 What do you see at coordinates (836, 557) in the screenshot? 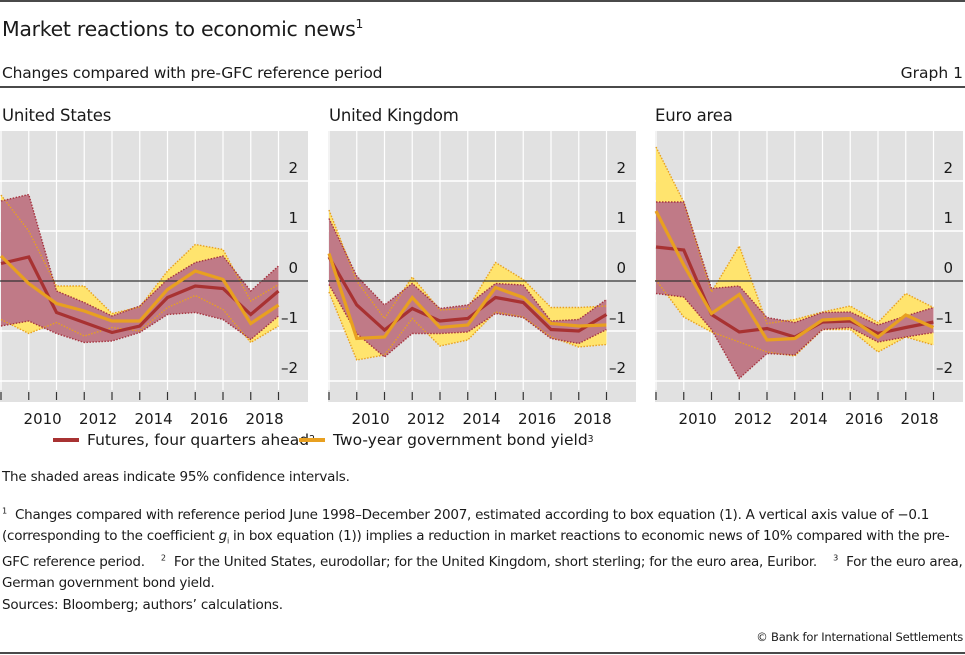
I see `footnote-3-mark: 3` at bounding box center [836, 557].